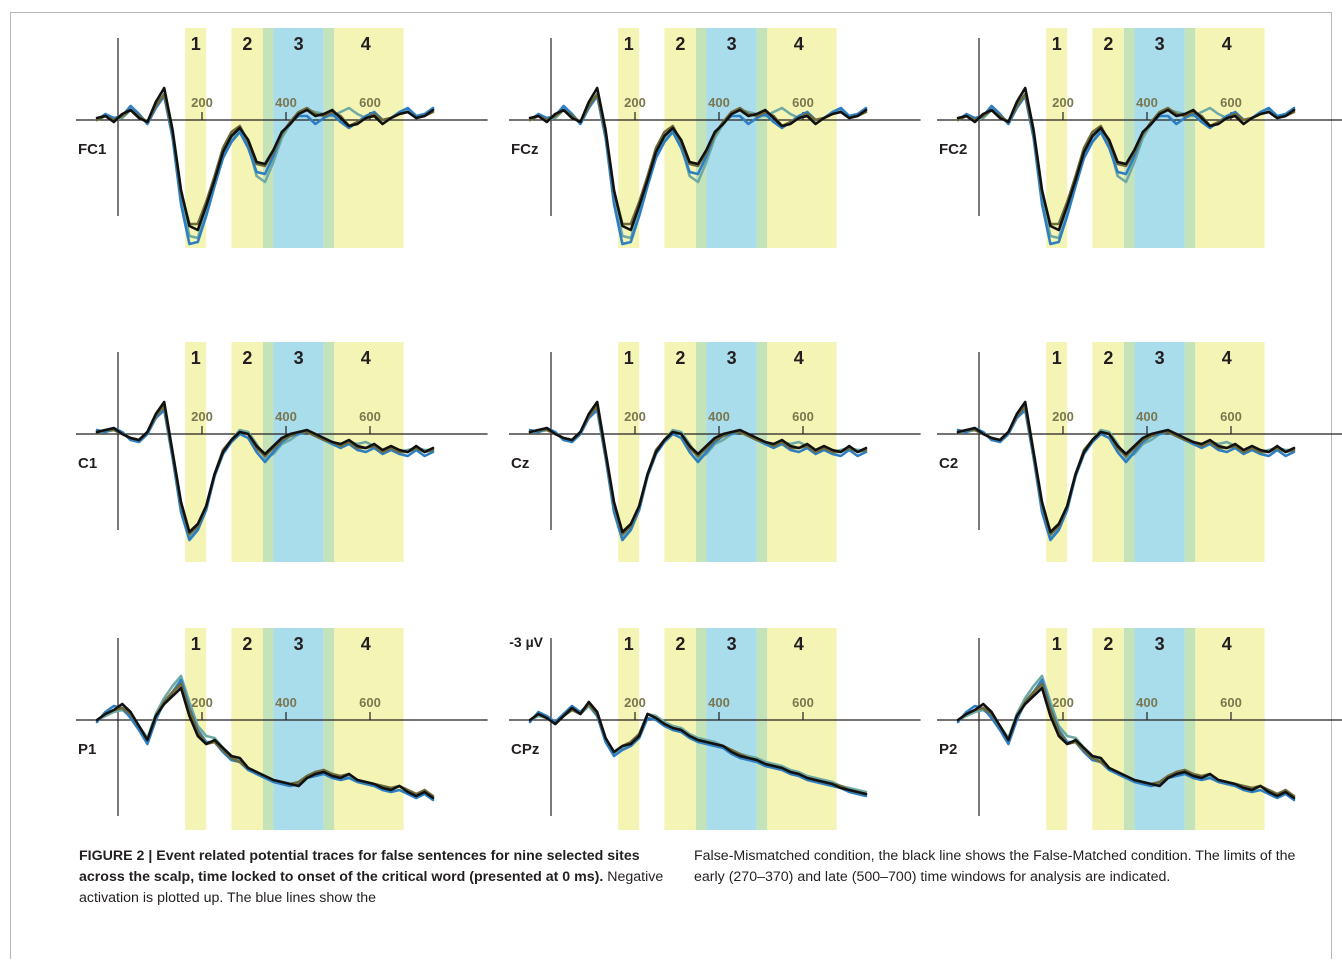 The height and width of the screenshot is (961, 1342). I want to click on erp-panel-cz: 1 2 3 4 200 400 600 Cz, so click(715, 452).